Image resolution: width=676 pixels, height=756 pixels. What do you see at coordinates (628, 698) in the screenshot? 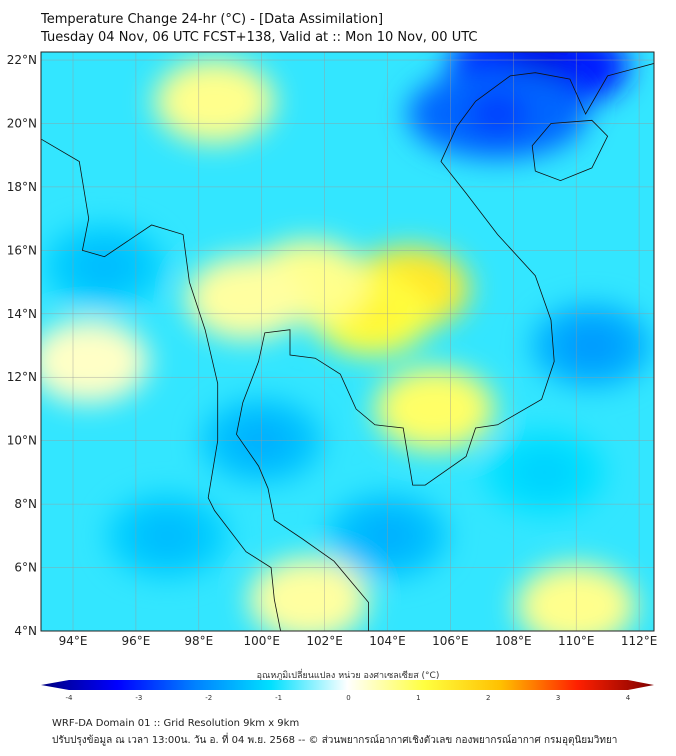
I see `colorbar-tick-label: 4` at bounding box center [628, 698].